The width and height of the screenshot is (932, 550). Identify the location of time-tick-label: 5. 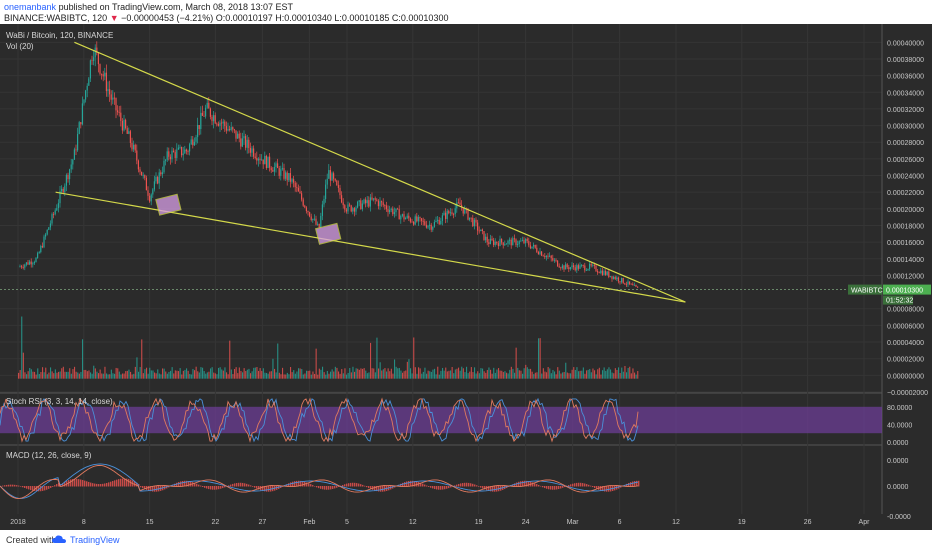
(347, 522).